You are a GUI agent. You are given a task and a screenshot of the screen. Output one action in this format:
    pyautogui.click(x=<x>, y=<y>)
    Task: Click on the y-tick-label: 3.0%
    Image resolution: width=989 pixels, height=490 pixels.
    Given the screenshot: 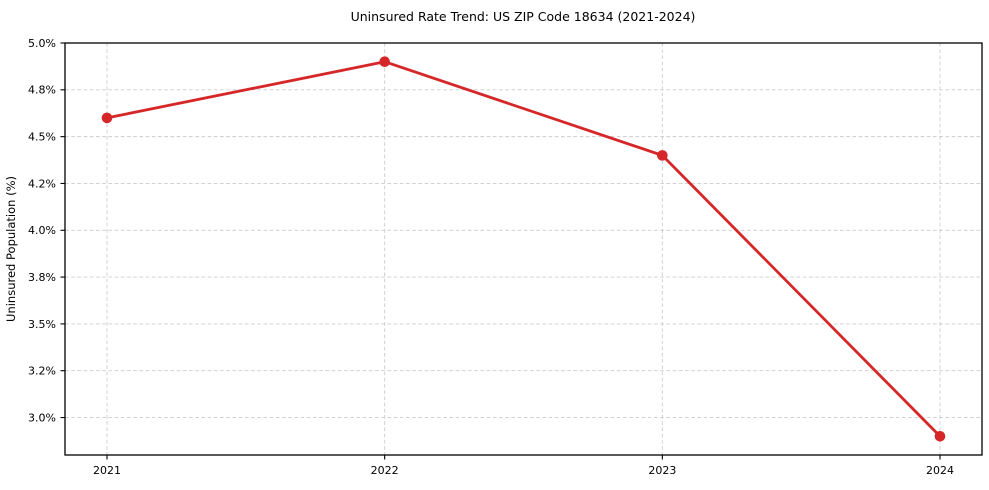 What is the action you would take?
    pyautogui.click(x=42, y=417)
    